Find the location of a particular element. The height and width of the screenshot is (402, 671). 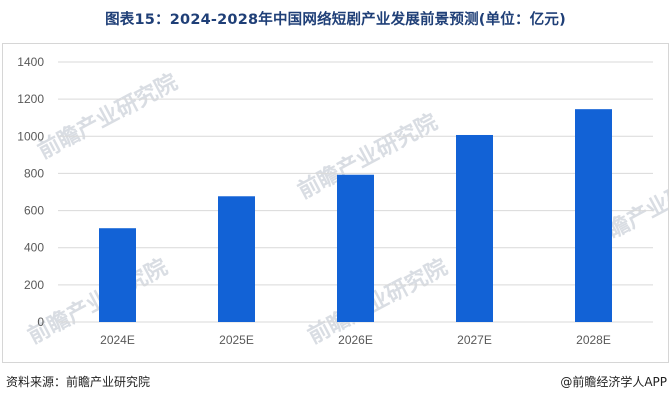

bar-2026E is located at coordinates (355, 248).